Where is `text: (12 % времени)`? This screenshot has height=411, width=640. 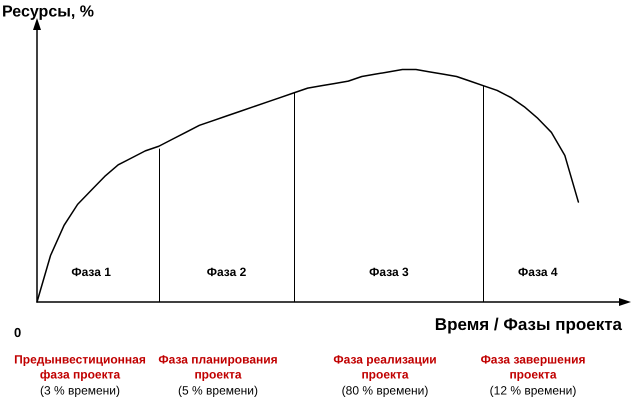 text: (12 % времени) is located at coordinates (533, 391).